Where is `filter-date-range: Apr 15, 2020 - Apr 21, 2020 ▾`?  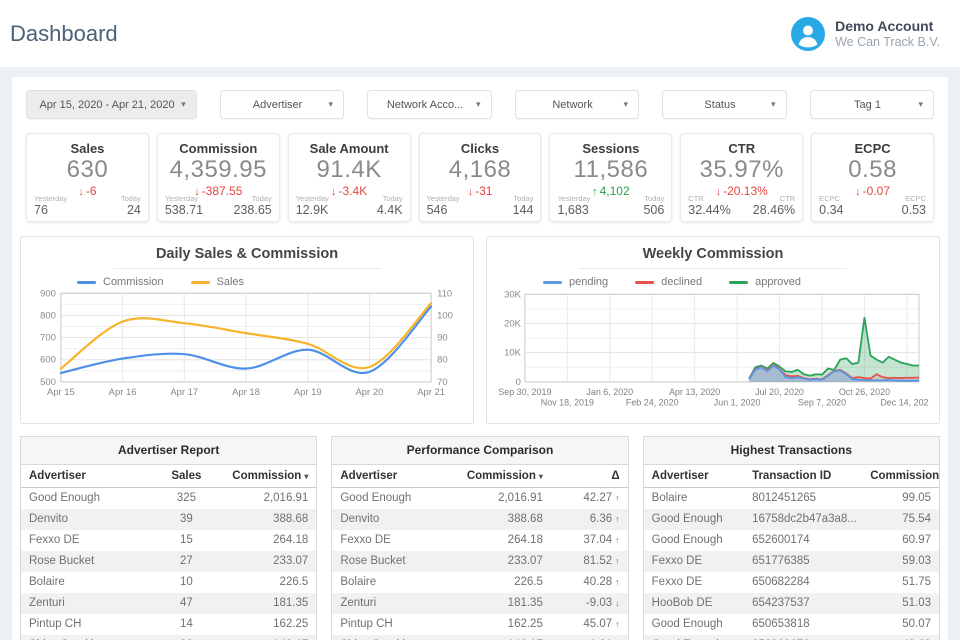
filter-date-range: Apr 15, 2020 - Apr 21, 2020 ▾ is located at coordinates (111, 104).